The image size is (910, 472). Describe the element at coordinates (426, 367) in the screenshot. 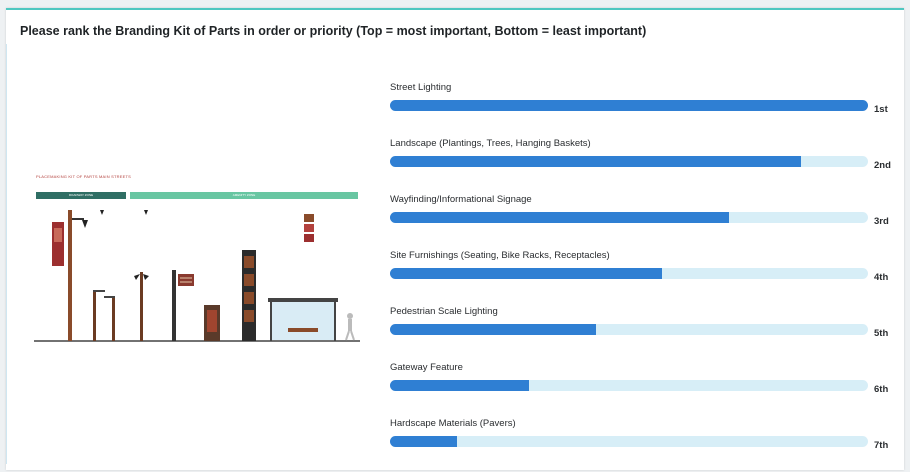

I see `rank-item-label: Gateway Feature` at that location.